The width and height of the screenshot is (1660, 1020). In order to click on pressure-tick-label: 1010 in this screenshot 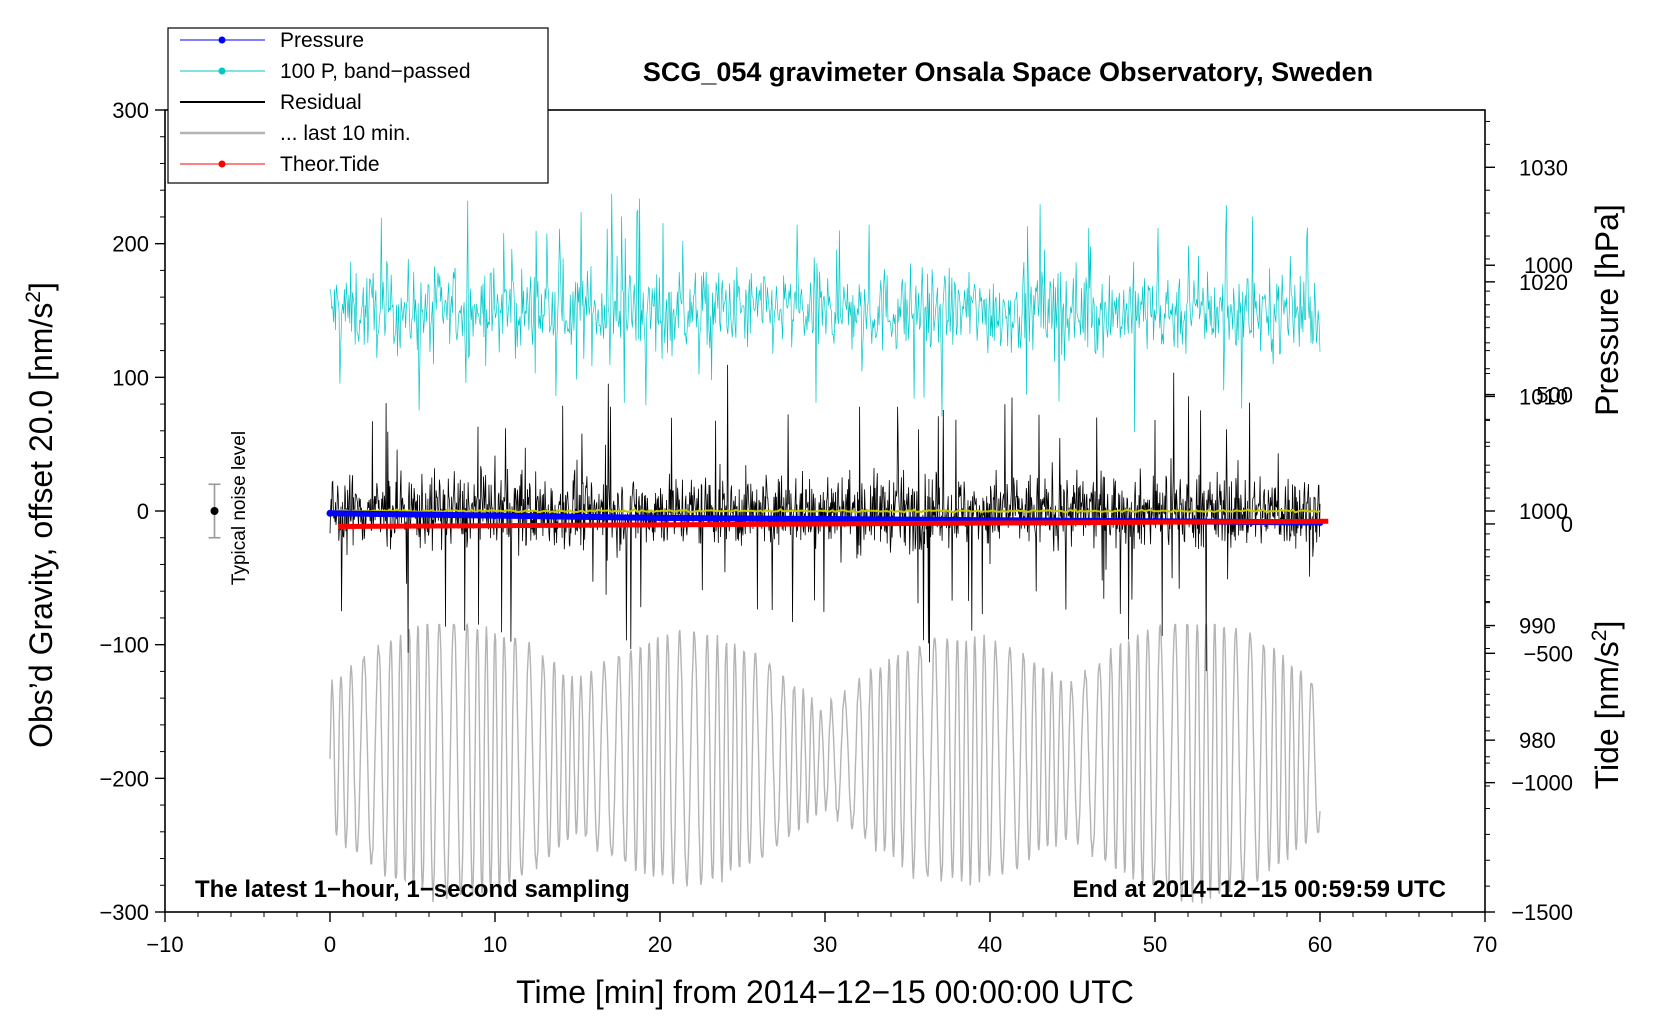, I will do `click(1543, 396)`.